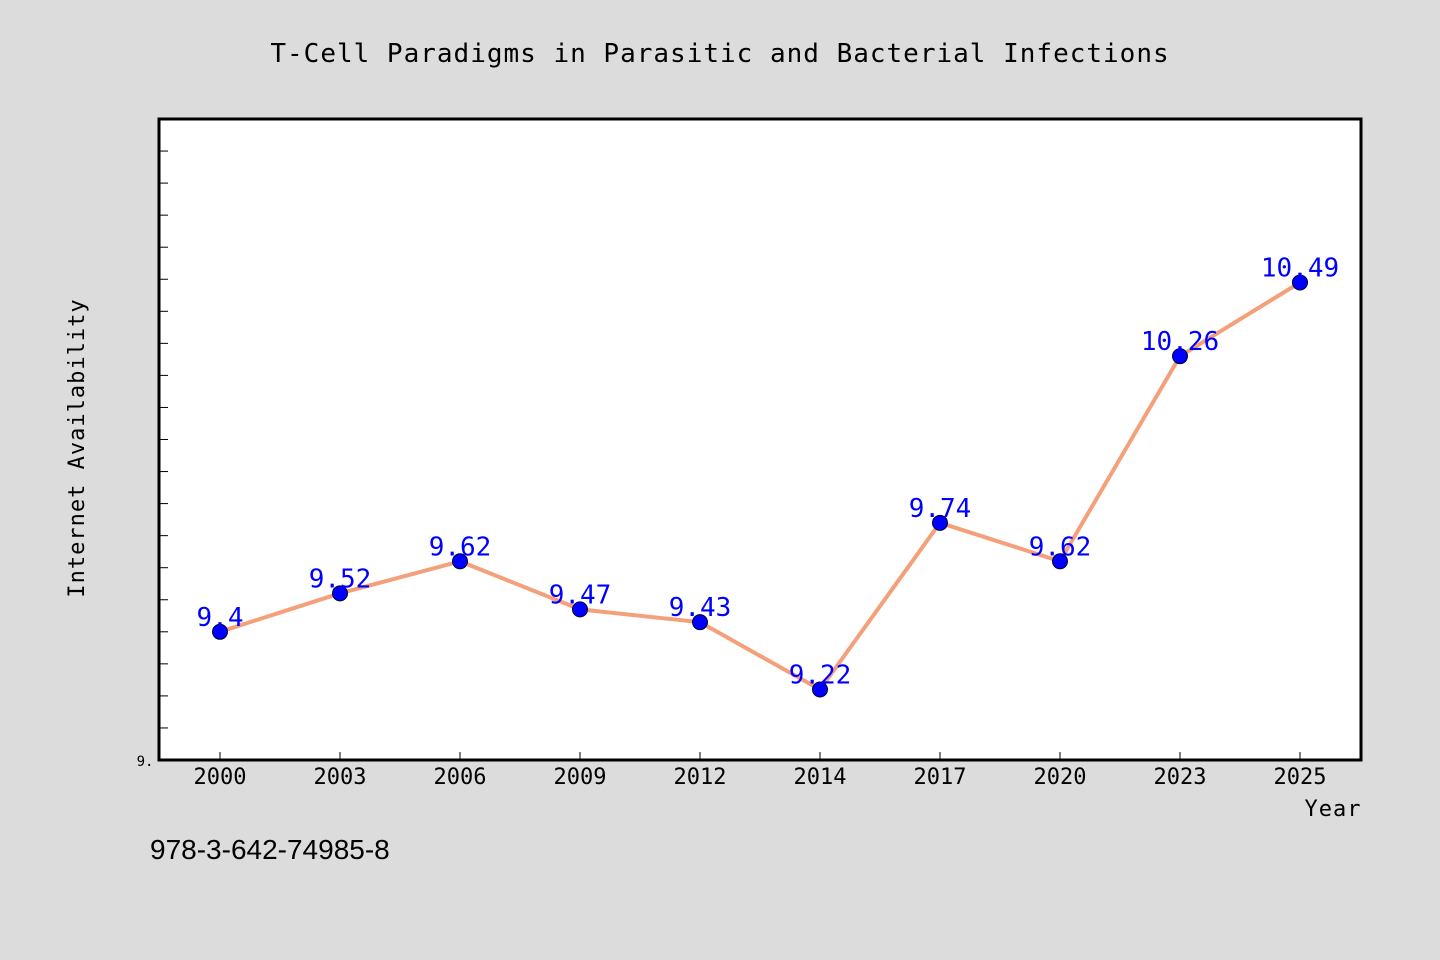  I want to click on data-label: 10.49, so click(1300, 268).